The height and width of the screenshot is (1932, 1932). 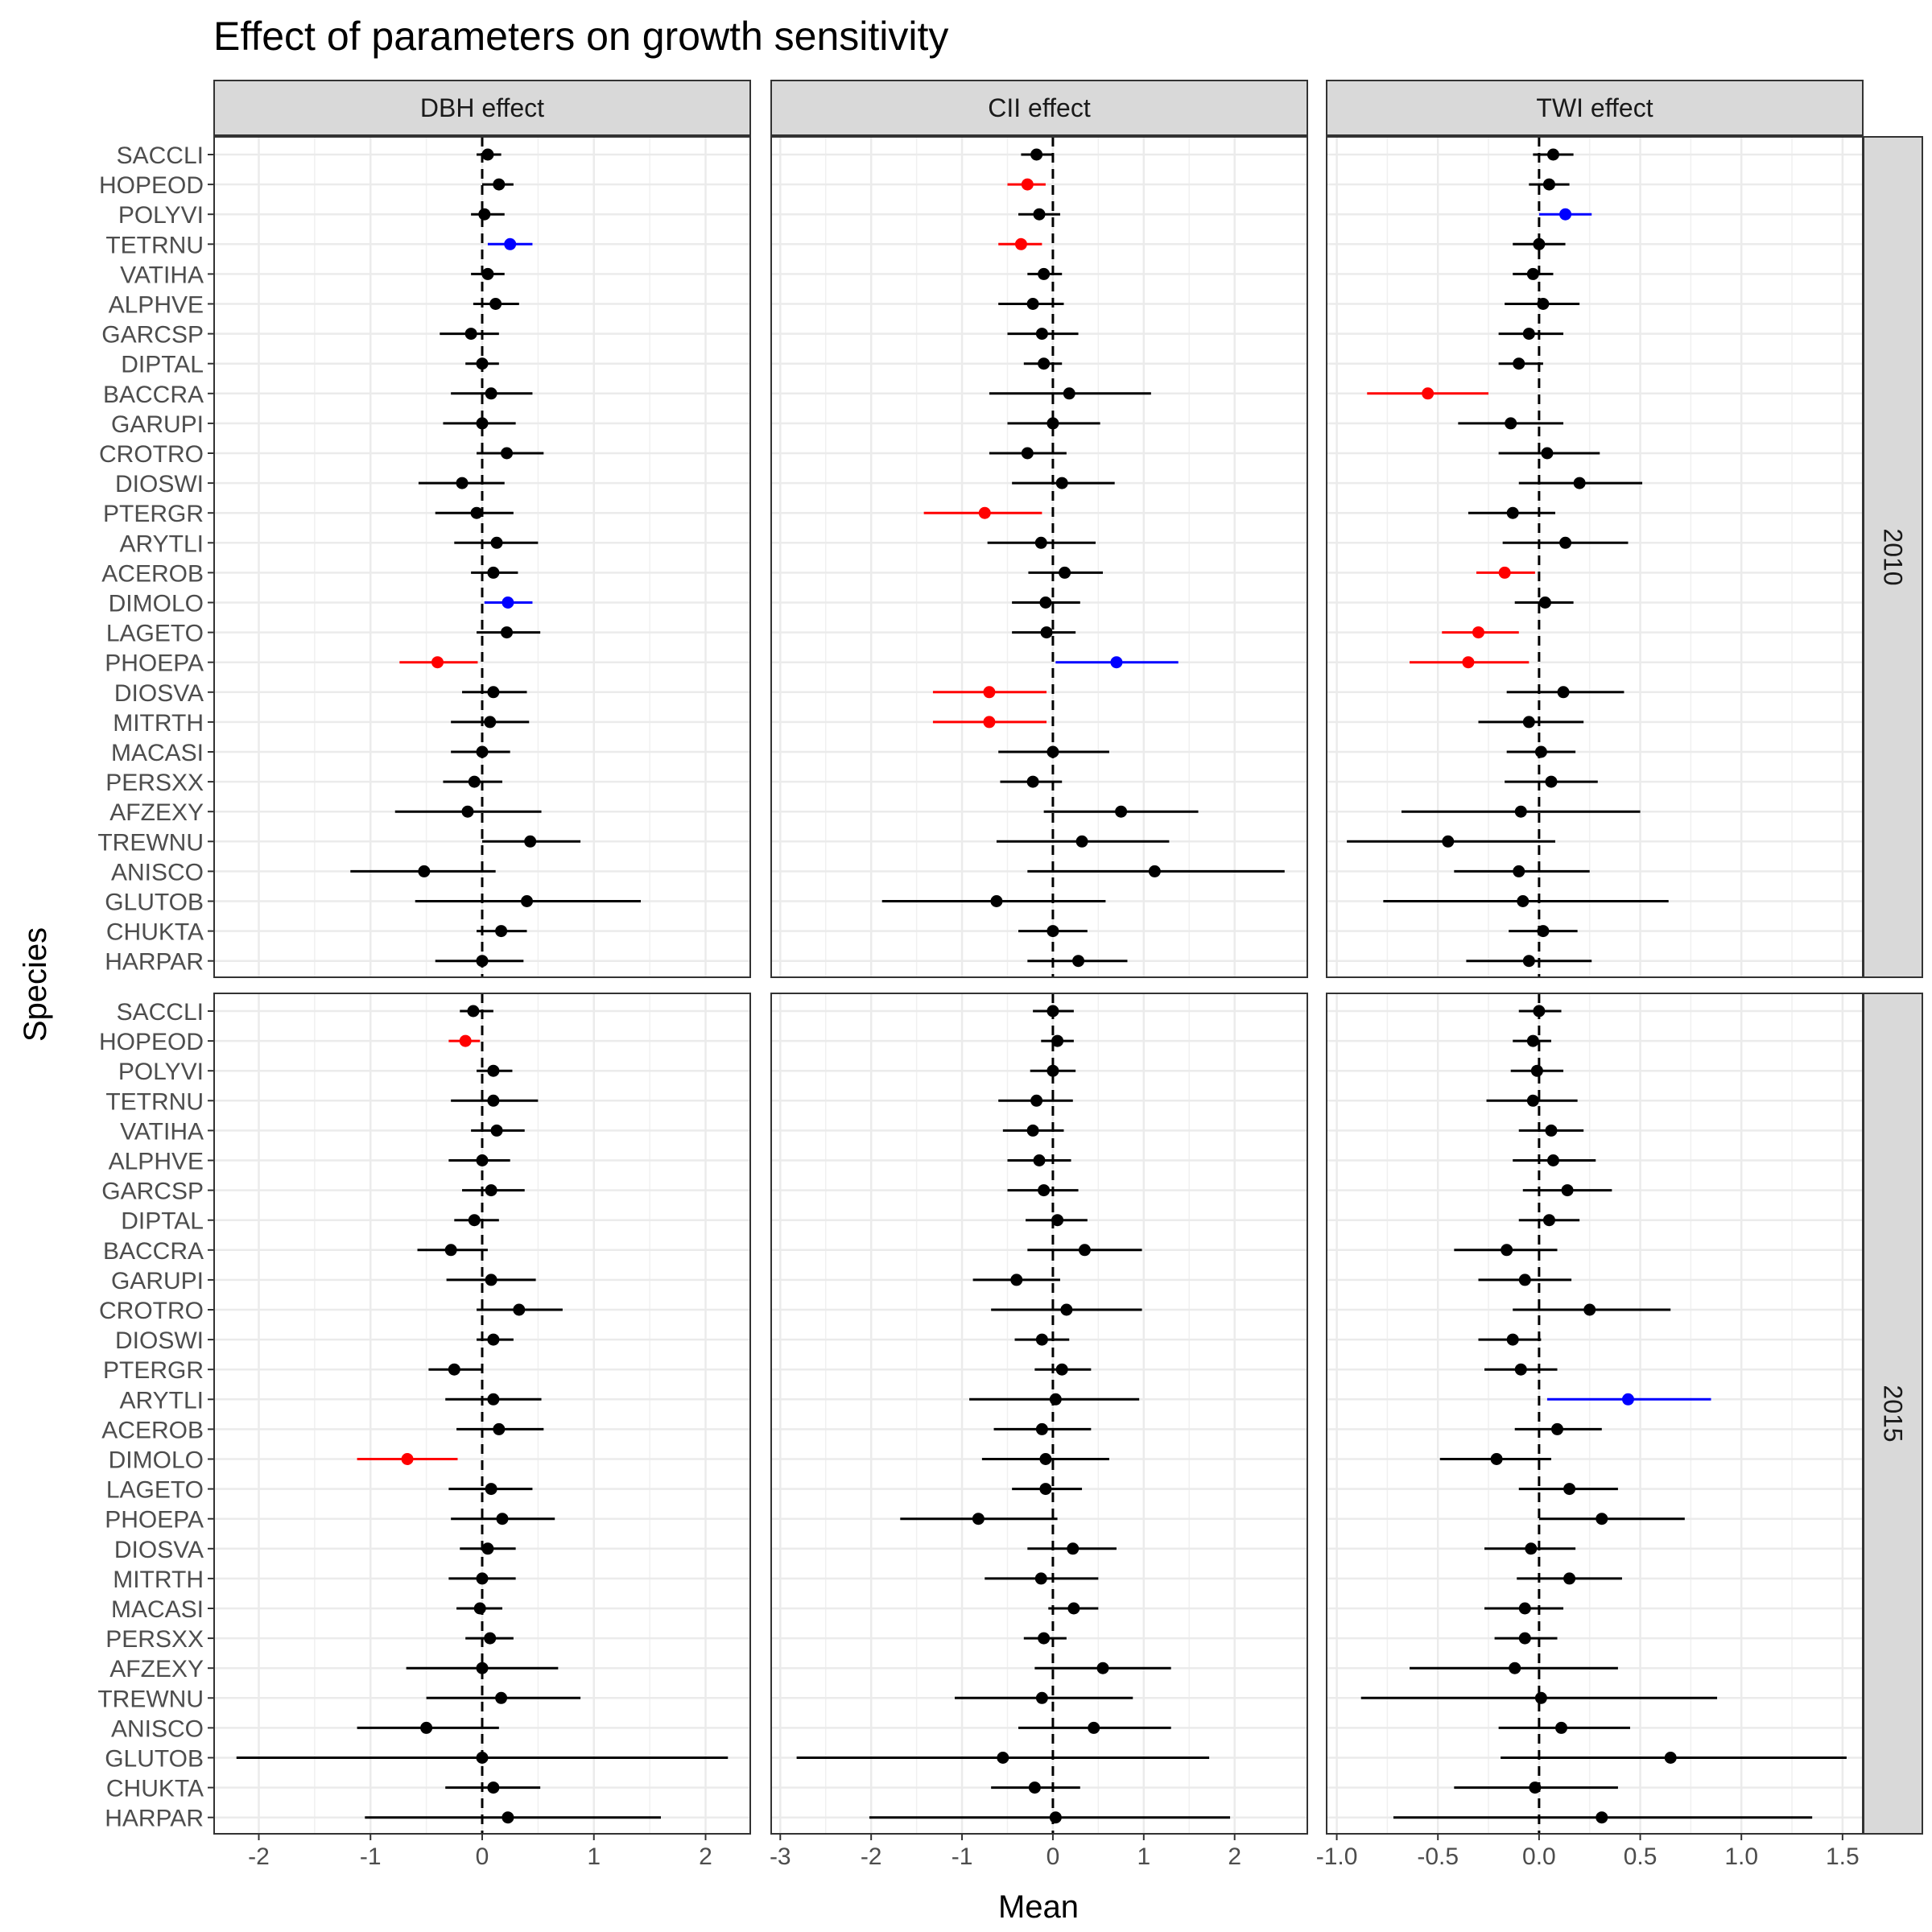 I want to click on species-label: ANISCO, so click(x=157, y=1728).